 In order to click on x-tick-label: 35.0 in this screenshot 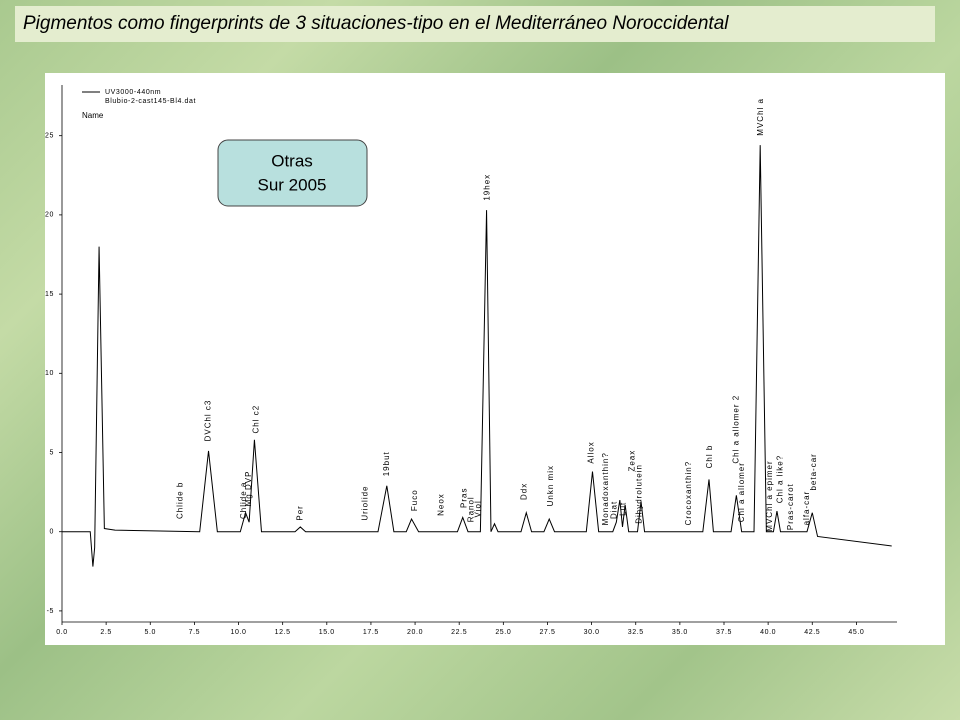, I will do `click(680, 632)`.